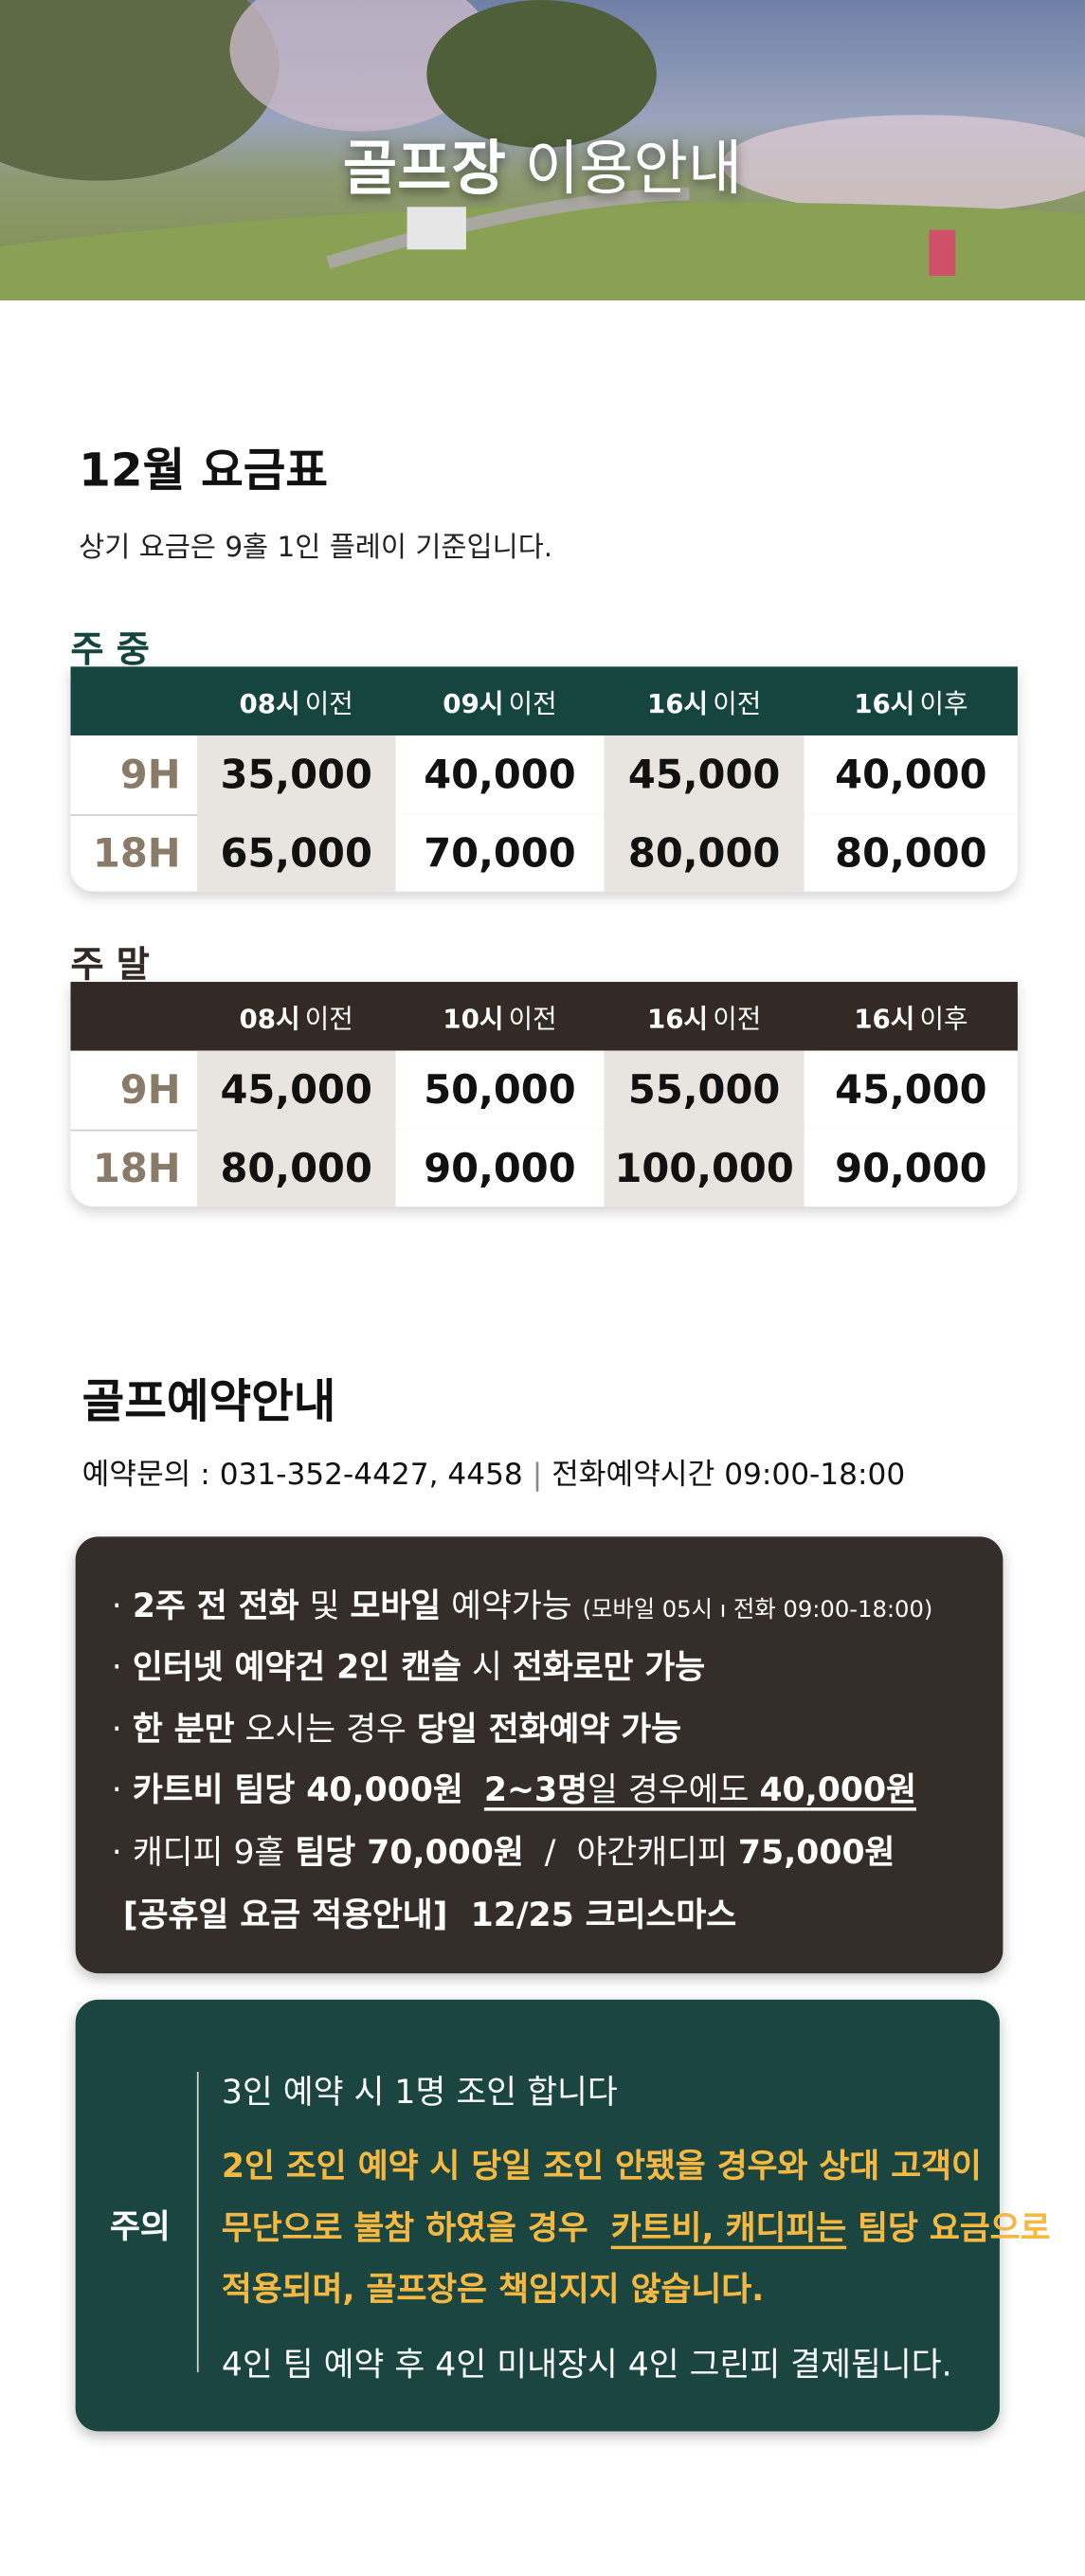 The image size is (1085, 2576). I want to click on note-line: · 캐디피 9홀 팀당 70,000원 / 야간캐디피 75,000원, so click(503, 1849).